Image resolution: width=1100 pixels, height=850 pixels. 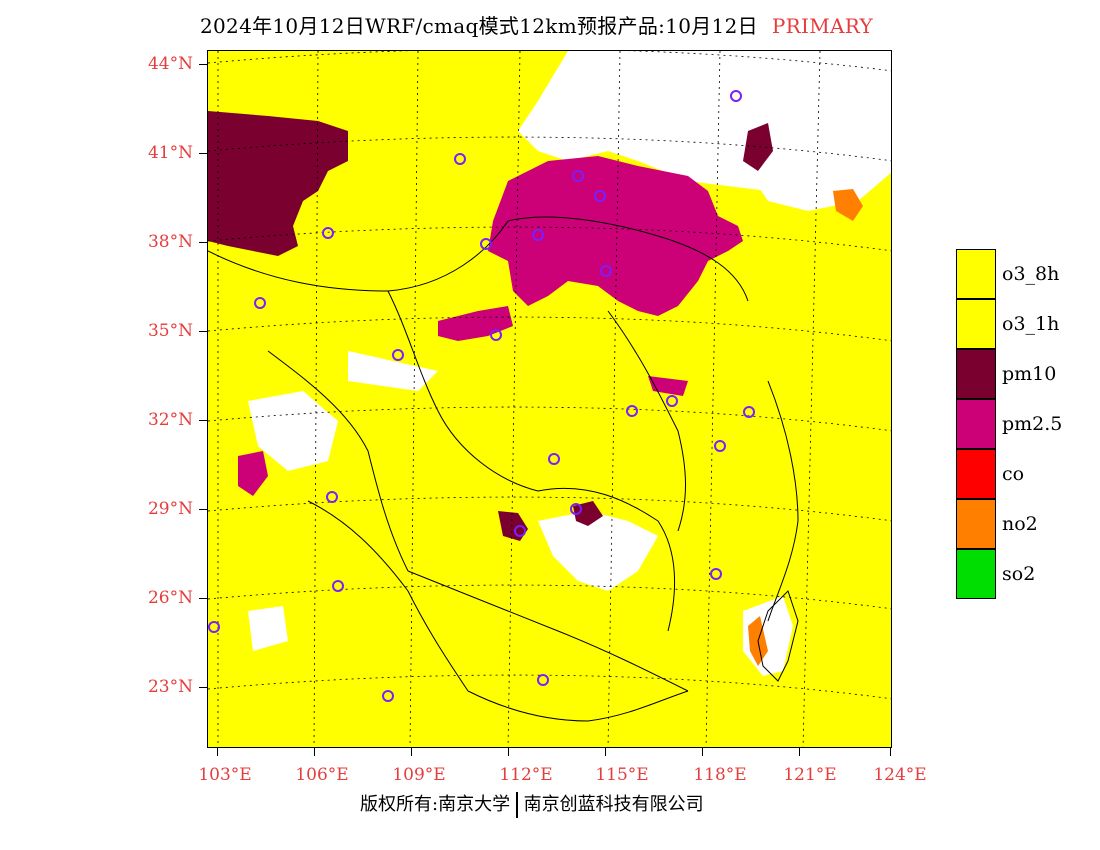 I want to click on white-area-south-west, so click(x=268, y=628).